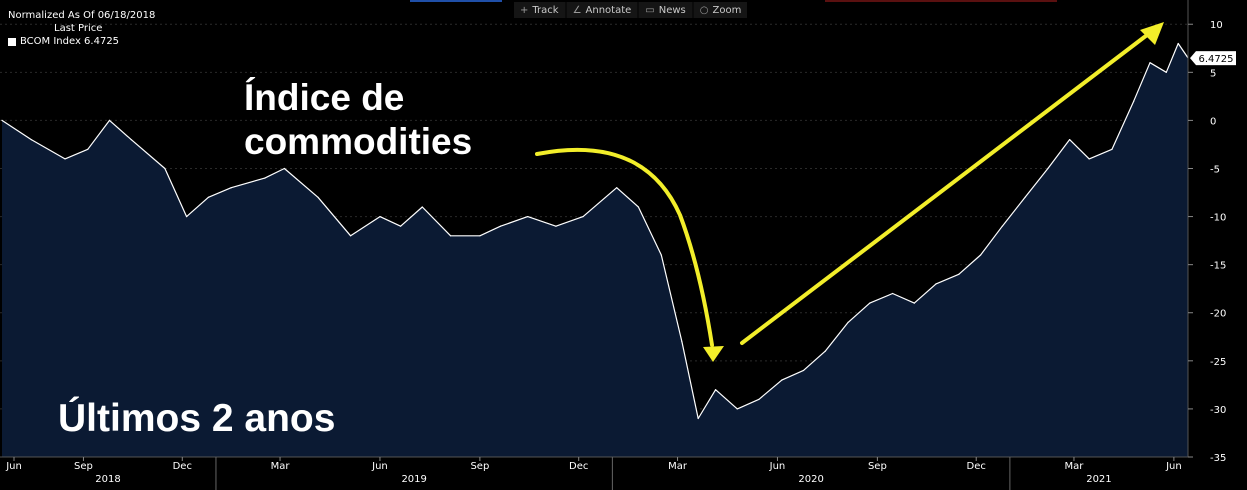 This screenshot has width=1247, height=490. I want to click on last-price-value: 6.4725, so click(1216, 59).